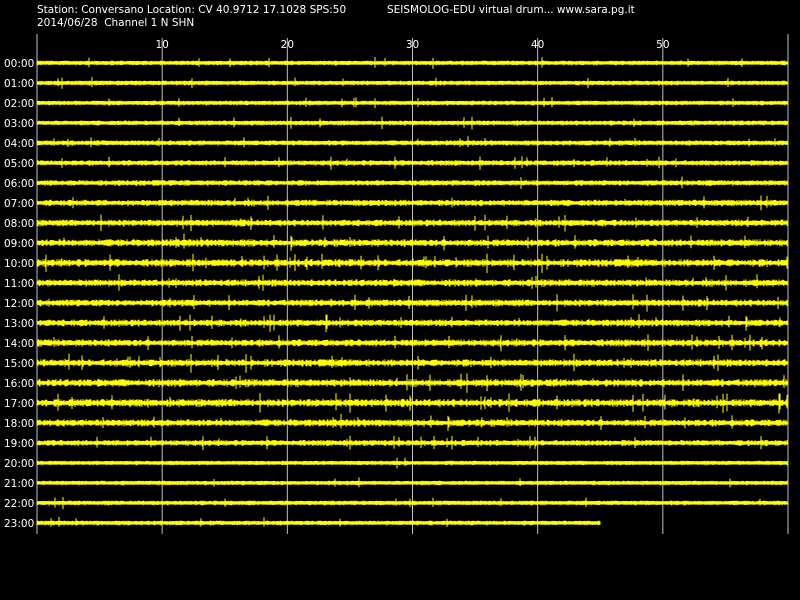 This screenshot has width=800, height=600. Describe the element at coordinates (19, 404) in the screenshot. I see `row-label-1700: 17:00` at that location.